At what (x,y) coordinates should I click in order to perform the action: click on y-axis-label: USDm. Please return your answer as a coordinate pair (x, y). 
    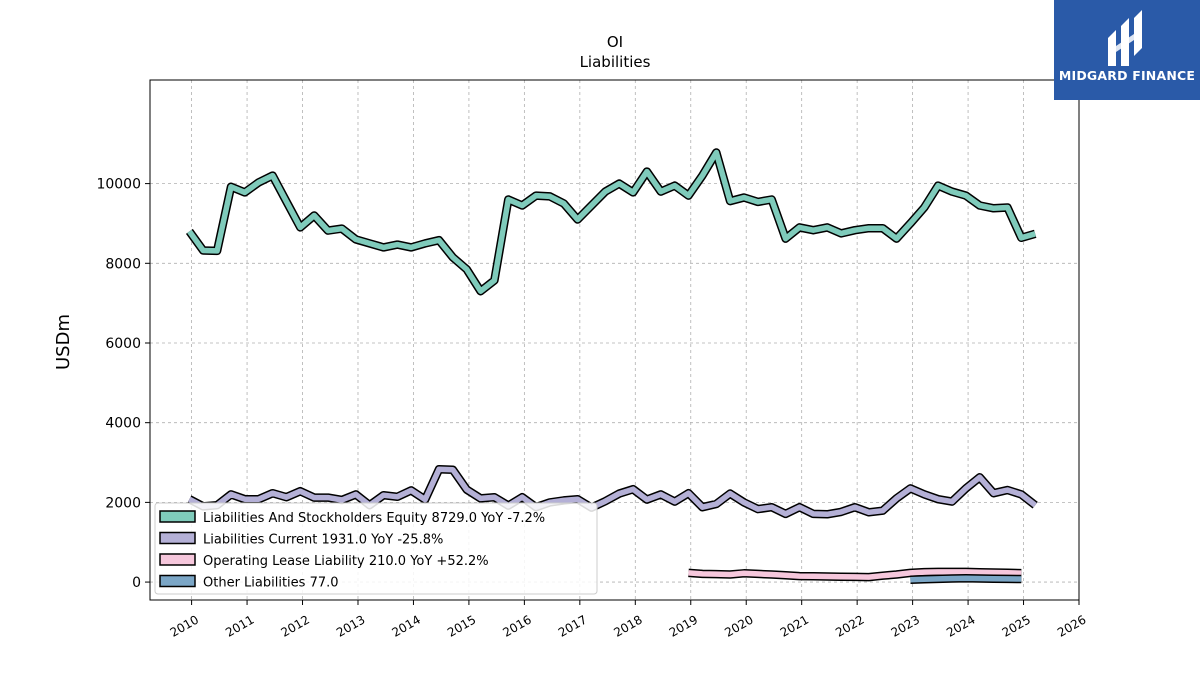
    Looking at the image, I should click on (63, 342).